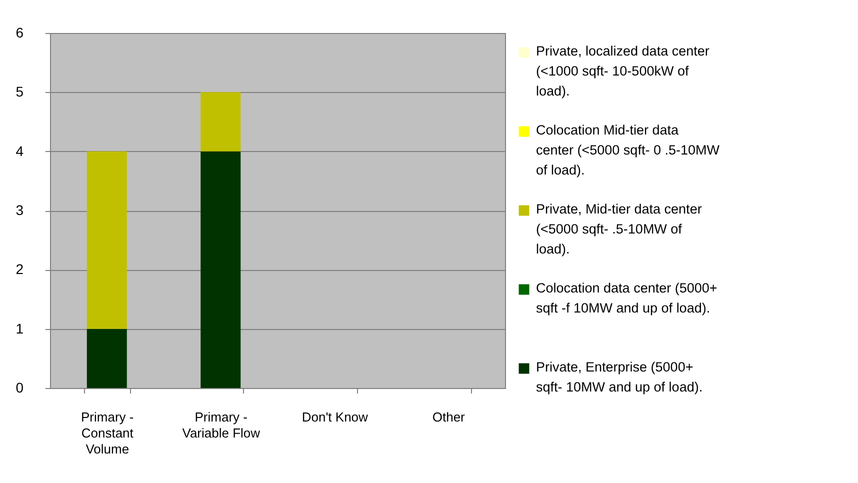 The width and height of the screenshot is (858, 483). What do you see at coordinates (20, 92) in the screenshot?
I see `y-tick-label: 5` at bounding box center [20, 92].